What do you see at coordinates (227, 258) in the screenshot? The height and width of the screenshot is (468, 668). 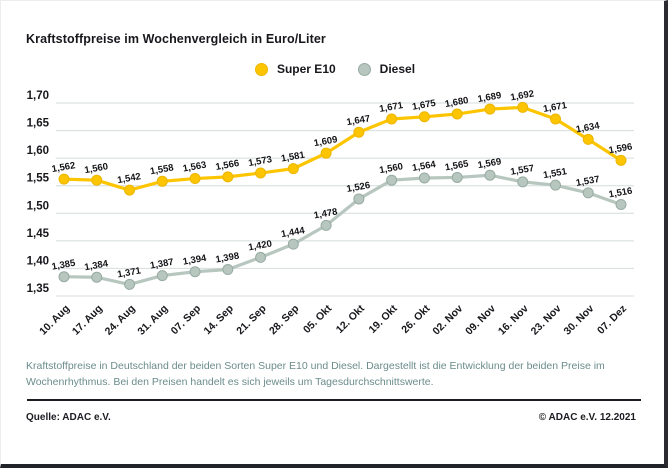 I see `value-label: 1,398` at bounding box center [227, 258].